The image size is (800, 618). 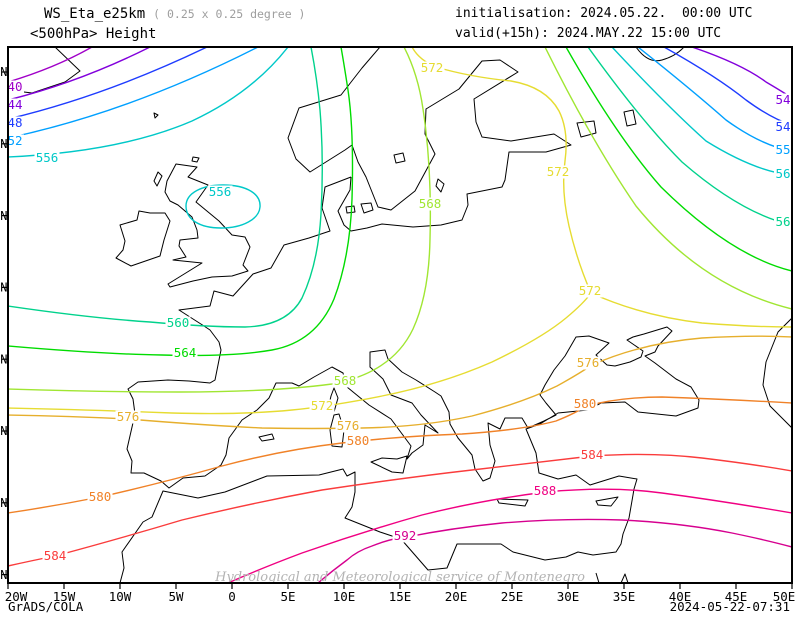 What do you see at coordinates (612, 577) in the screenshot?
I see `coastline-redsea` at bounding box center [612, 577].